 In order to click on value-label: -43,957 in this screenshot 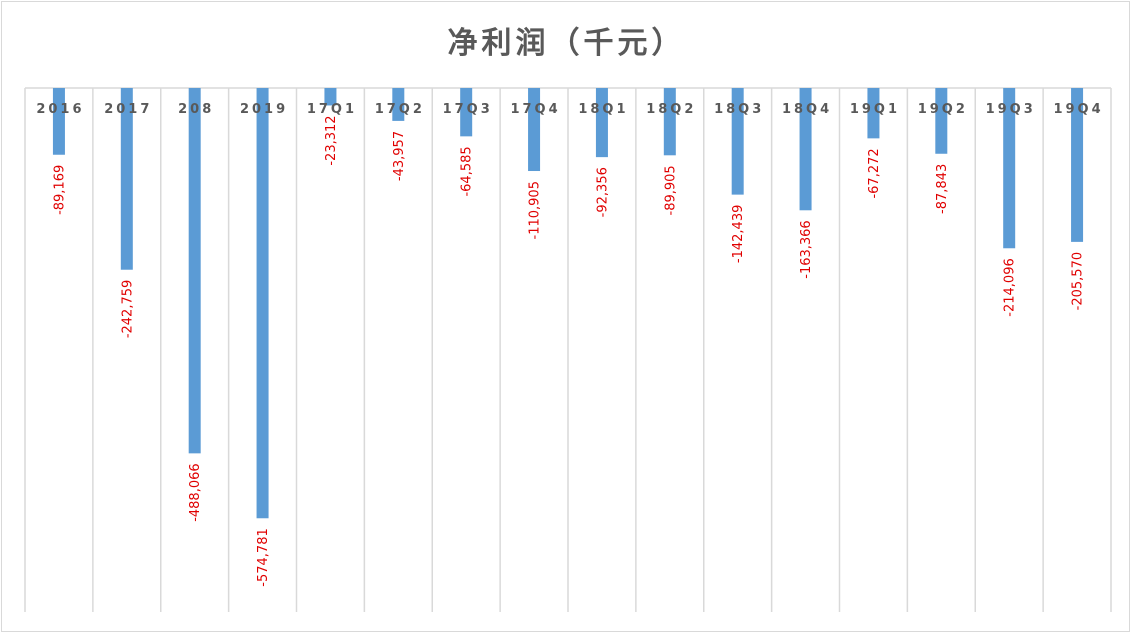, I will do `click(399, 156)`.